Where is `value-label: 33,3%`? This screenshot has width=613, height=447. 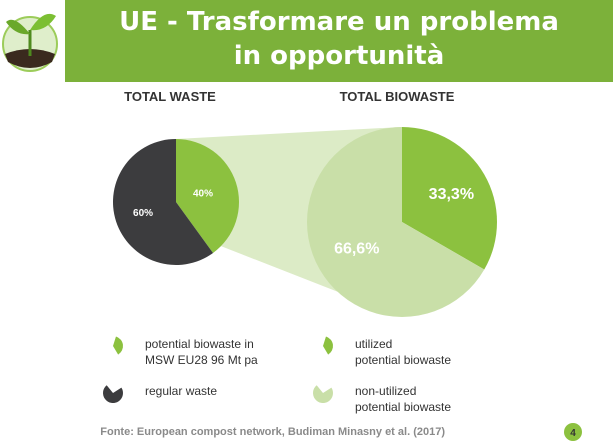 value-label: 33,3% is located at coordinates (451, 194).